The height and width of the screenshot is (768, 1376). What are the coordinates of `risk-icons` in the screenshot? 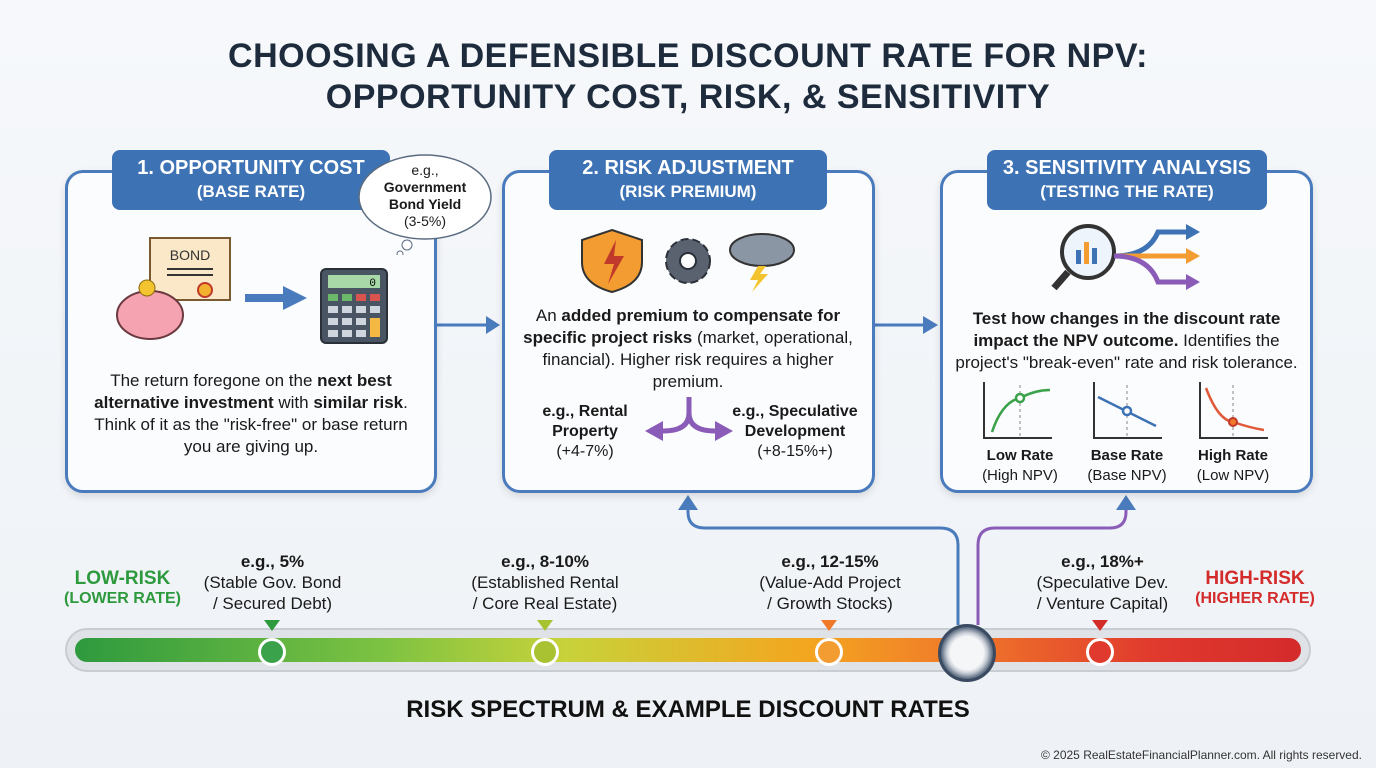 It's located at (688, 261).